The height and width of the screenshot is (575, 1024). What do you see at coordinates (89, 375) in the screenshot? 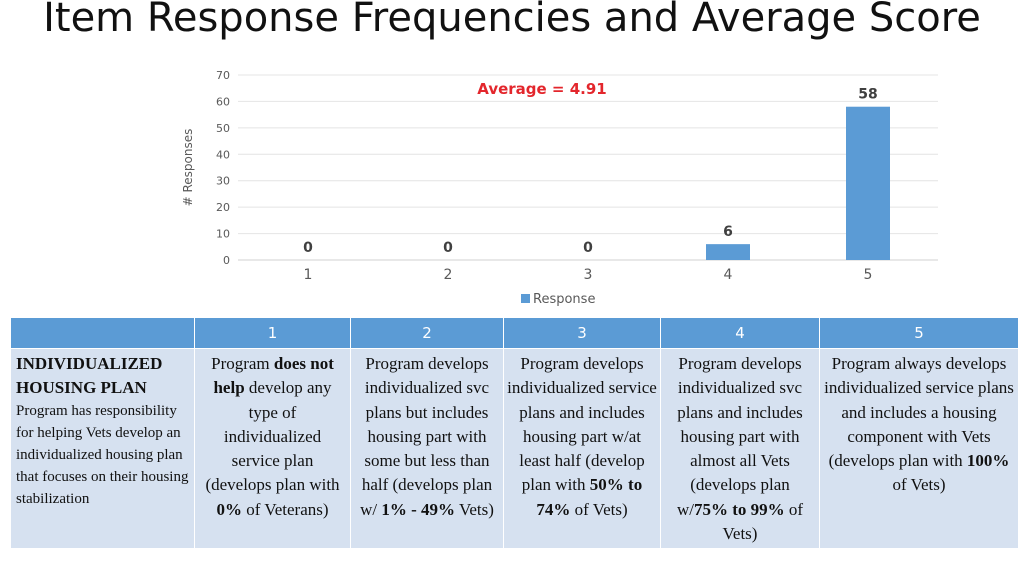
I see `criterion-title: INDIVIDUALIZED HOUSING PLAN` at bounding box center [89, 375].